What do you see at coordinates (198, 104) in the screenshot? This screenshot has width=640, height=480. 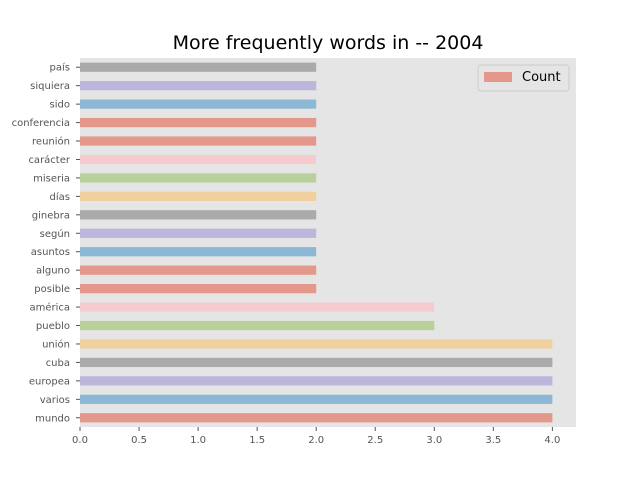 I see `bar-sido` at bounding box center [198, 104].